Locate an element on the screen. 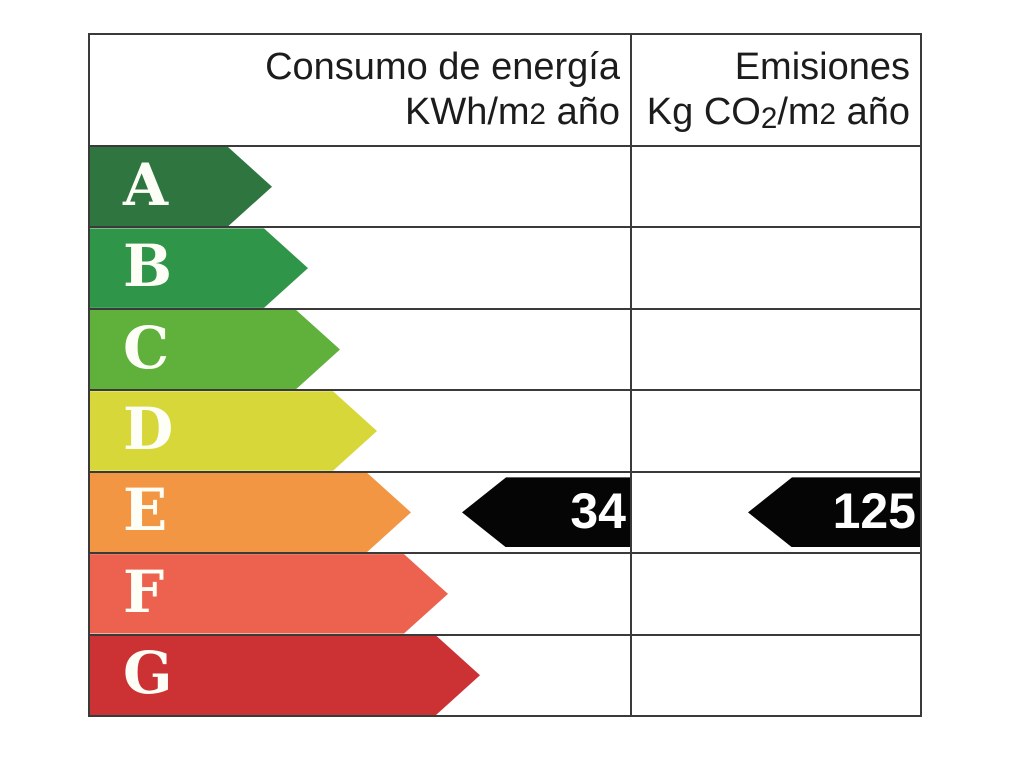 This screenshot has width=1020, height=765. emissions-unit: Kg CO2/m2 año is located at coordinates (778, 113).